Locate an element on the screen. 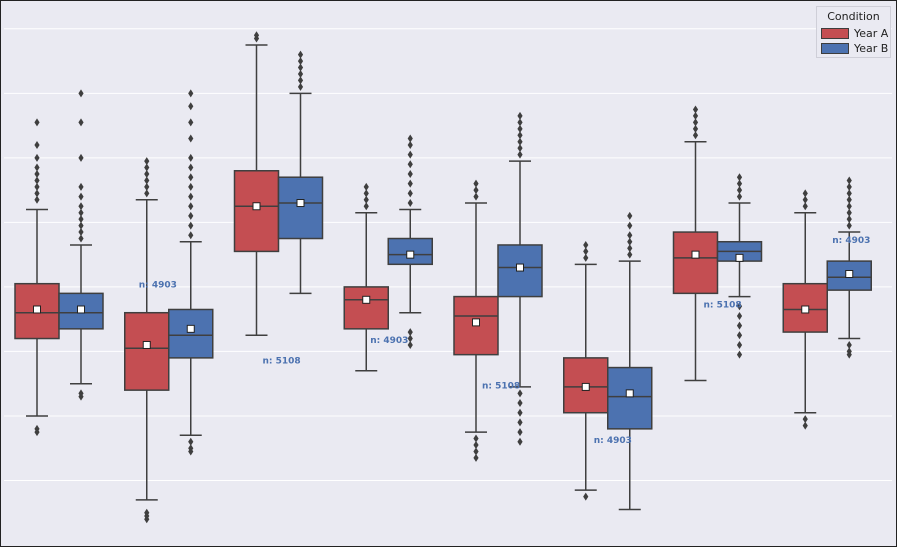  legend-swatch-year-a is located at coordinates (835, 33).